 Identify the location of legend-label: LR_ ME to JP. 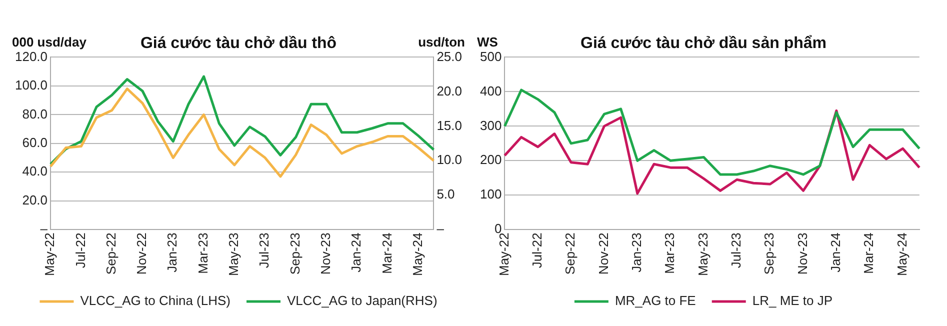
(792, 300).